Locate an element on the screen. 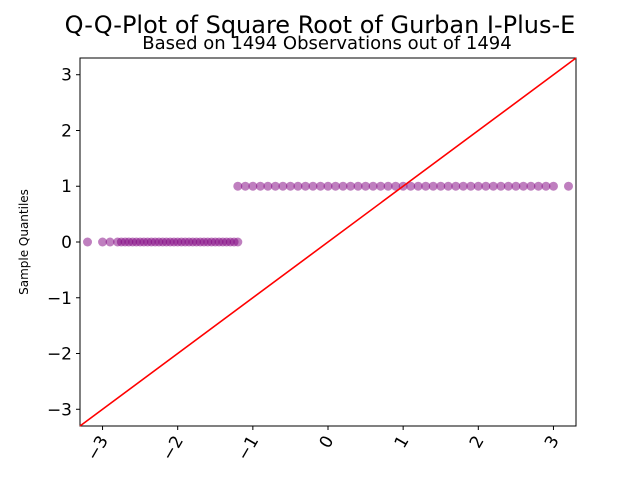 The height and width of the screenshot is (480, 640). x-tick-label: −1 is located at coordinates (248, 449).